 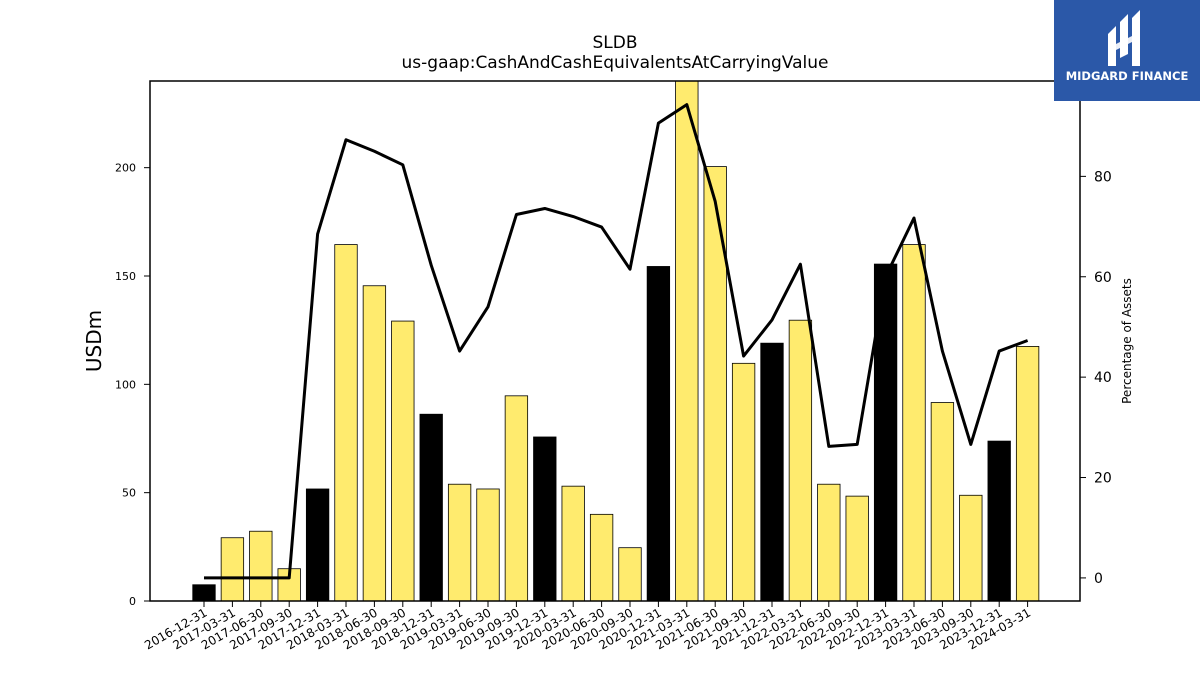 What do you see at coordinates (1103, 378) in the screenshot?
I see `right-tick-label: 40` at bounding box center [1103, 378].